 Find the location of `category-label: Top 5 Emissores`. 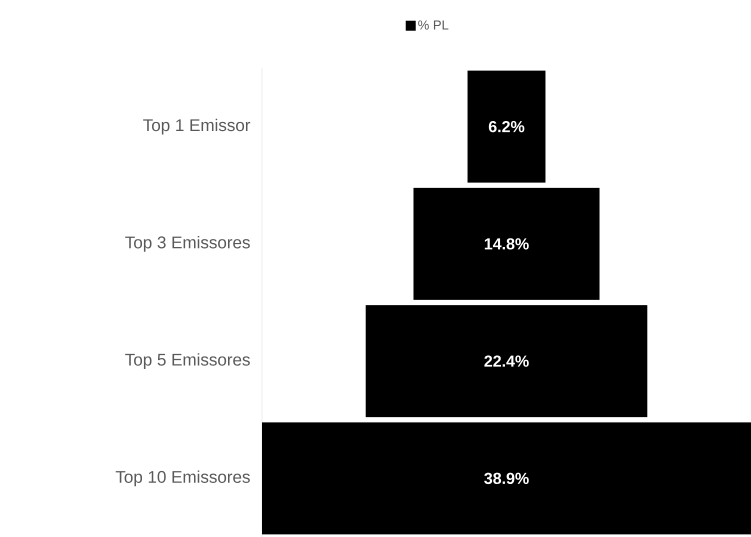

category-label: Top 5 Emissores is located at coordinates (187, 361).